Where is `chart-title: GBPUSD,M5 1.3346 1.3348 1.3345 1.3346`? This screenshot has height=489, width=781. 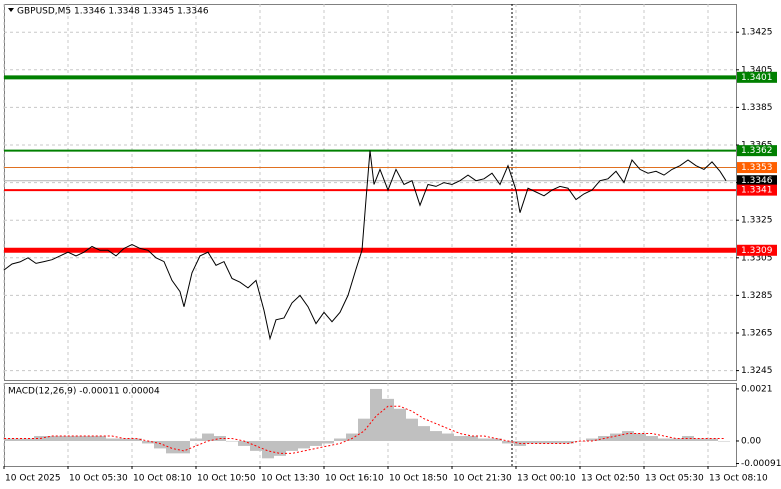
chart-title: GBPUSD,M5 1.3346 1.3348 1.3345 1.3346 is located at coordinates (113, 12).